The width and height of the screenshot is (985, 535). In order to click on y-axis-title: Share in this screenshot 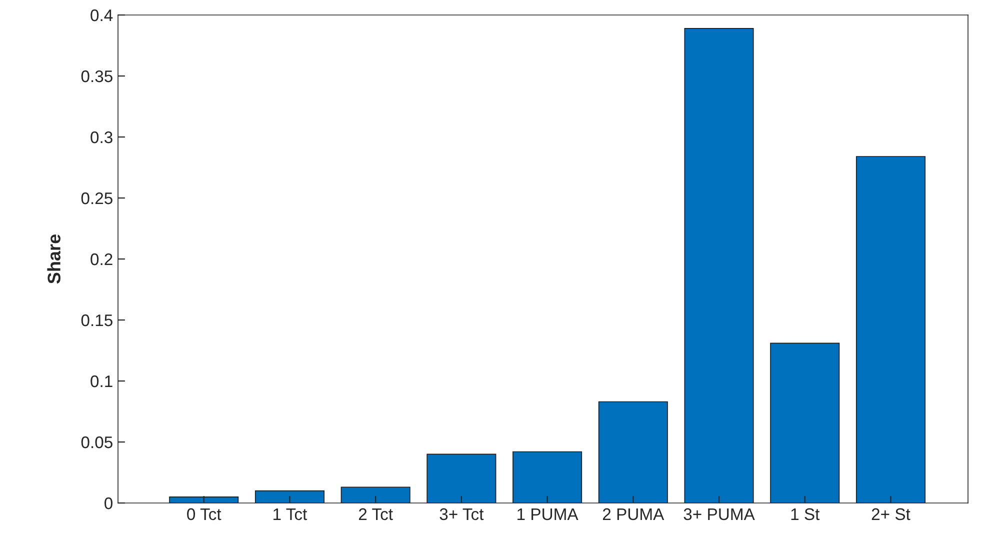, I will do `click(53, 259)`.